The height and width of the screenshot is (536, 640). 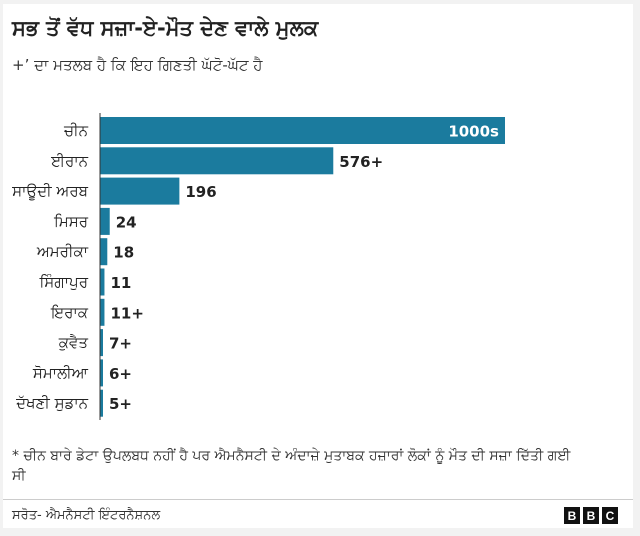 What do you see at coordinates (126, 313) in the screenshot?
I see `value-label: 11+` at bounding box center [126, 313].